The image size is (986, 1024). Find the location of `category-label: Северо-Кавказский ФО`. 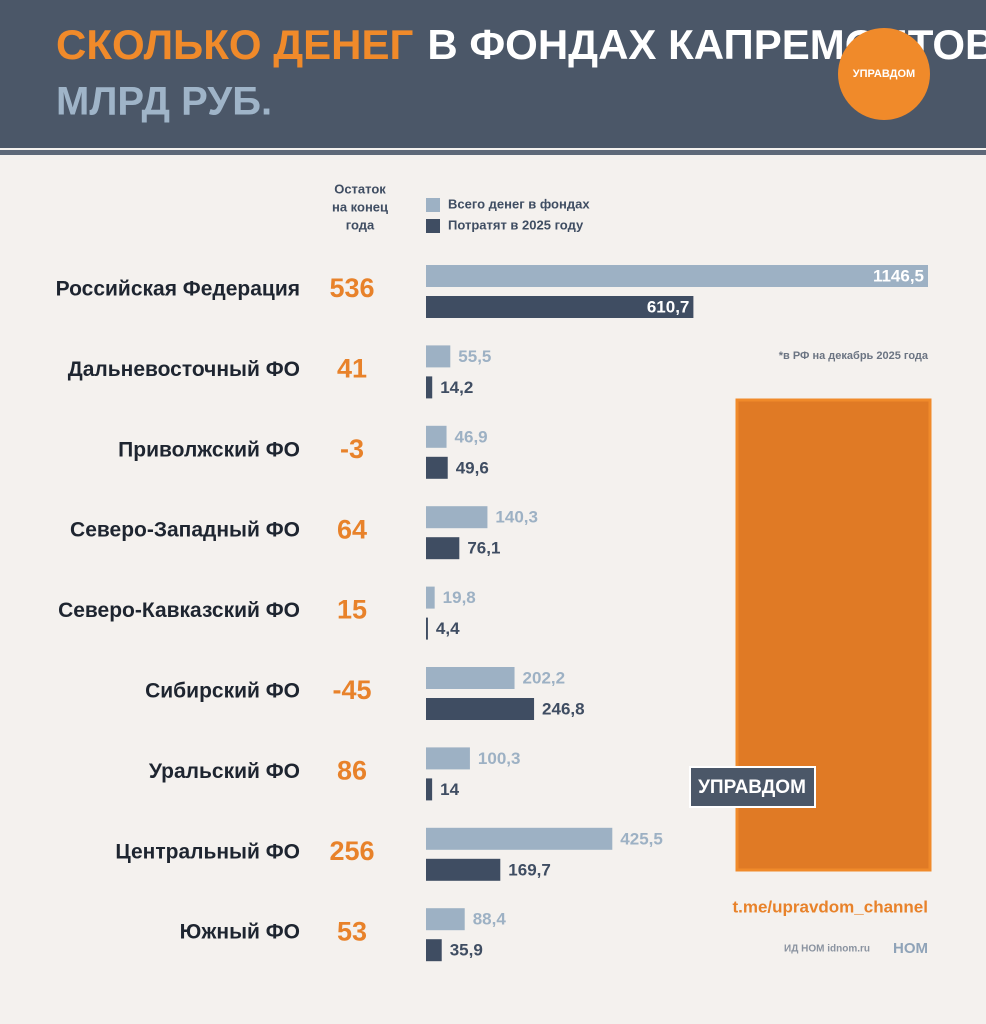

category-label: Северо-Кавказский ФО is located at coordinates (179, 610).